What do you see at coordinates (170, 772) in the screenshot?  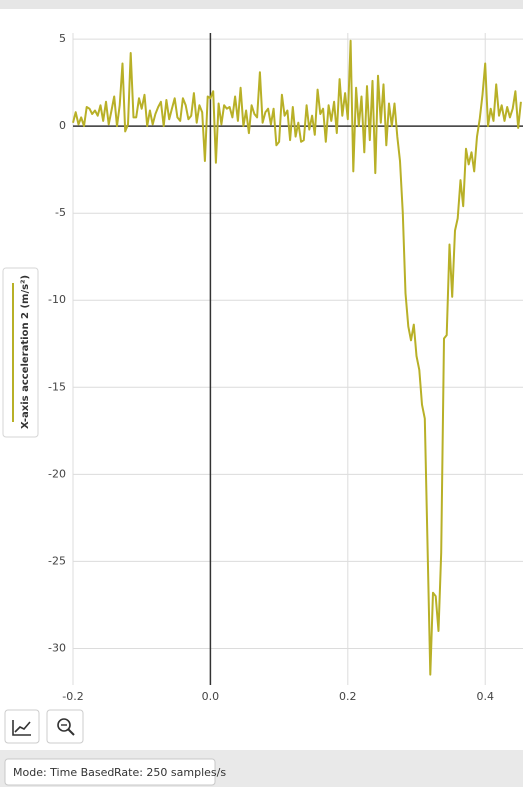 I see `rate-label: Rate: 250 samples/s` at bounding box center [170, 772].